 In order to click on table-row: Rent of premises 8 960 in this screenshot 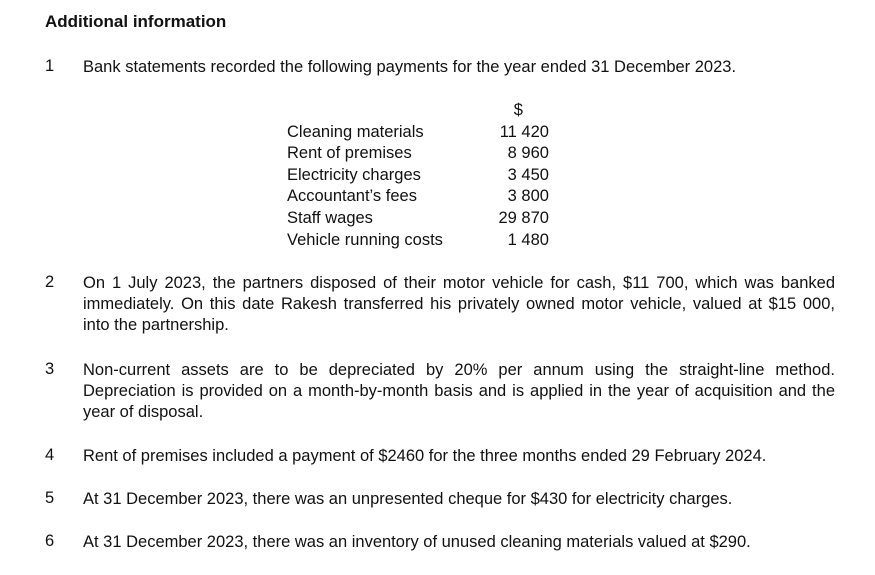, I will do `click(418, 153)`.